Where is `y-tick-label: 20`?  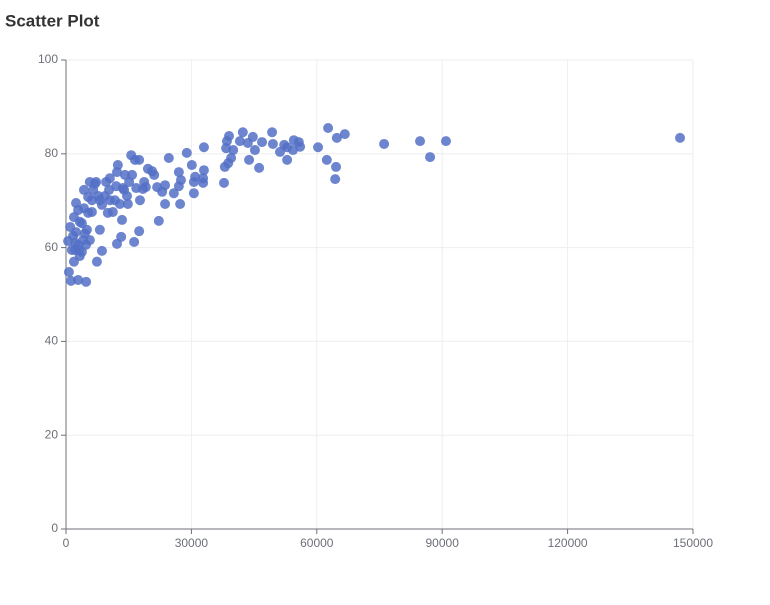 y-tick-label: 20 is located at coordinates (52, 434).